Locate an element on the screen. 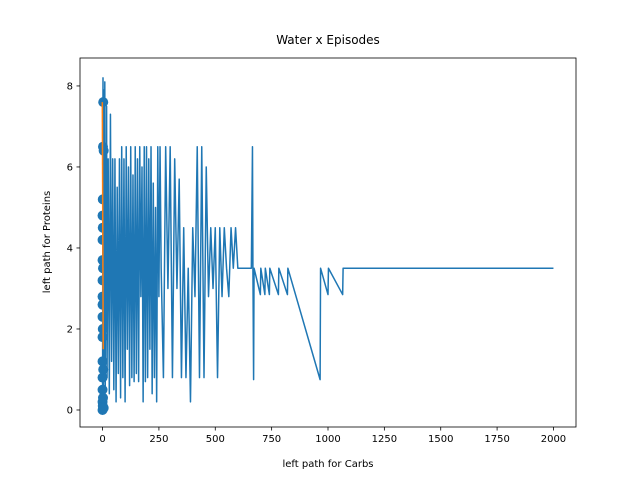 This screenshot has width=640, height=484. y-tick-label: 2 is located at coordinates (70, 329).